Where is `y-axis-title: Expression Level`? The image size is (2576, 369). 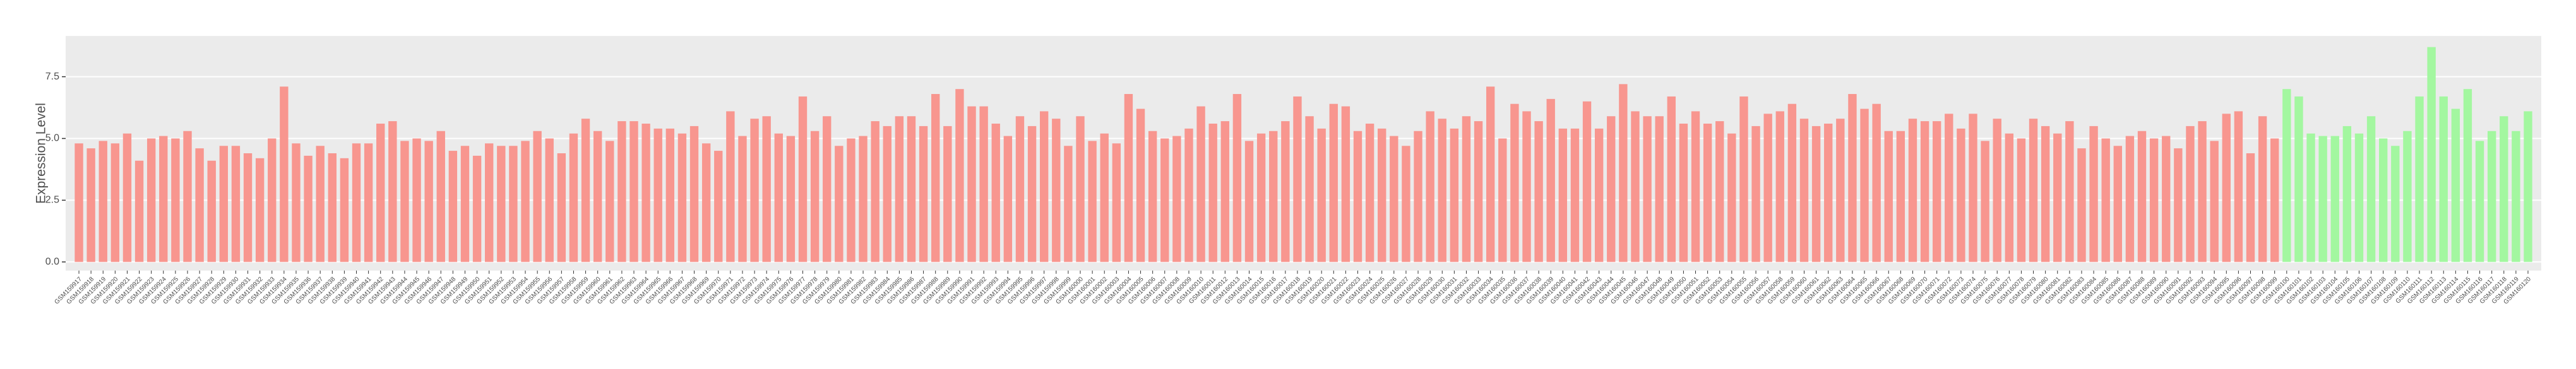 y-axis-title: Expression Level is located at coordinates (41, 153).